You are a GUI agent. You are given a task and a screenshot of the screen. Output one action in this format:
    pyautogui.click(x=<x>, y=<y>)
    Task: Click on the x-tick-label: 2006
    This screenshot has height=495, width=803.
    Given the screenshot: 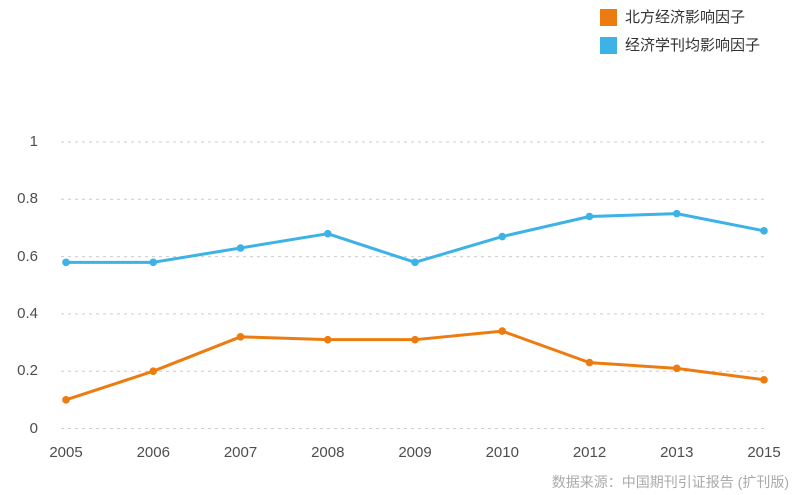 What is the action you would take?
    pyautogui.click(x=153, y=452)
    